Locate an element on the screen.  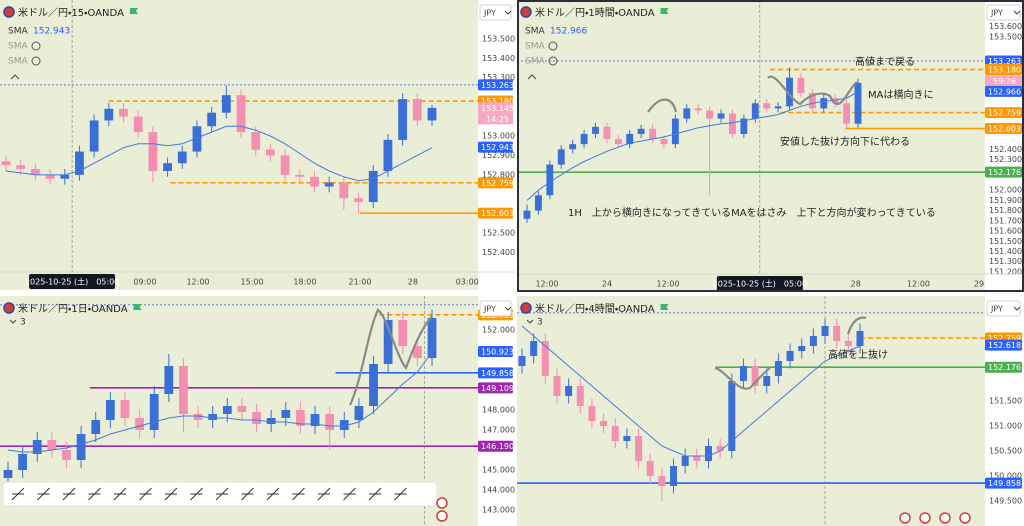
price-axis-background is located at coordinates (1004, 411).